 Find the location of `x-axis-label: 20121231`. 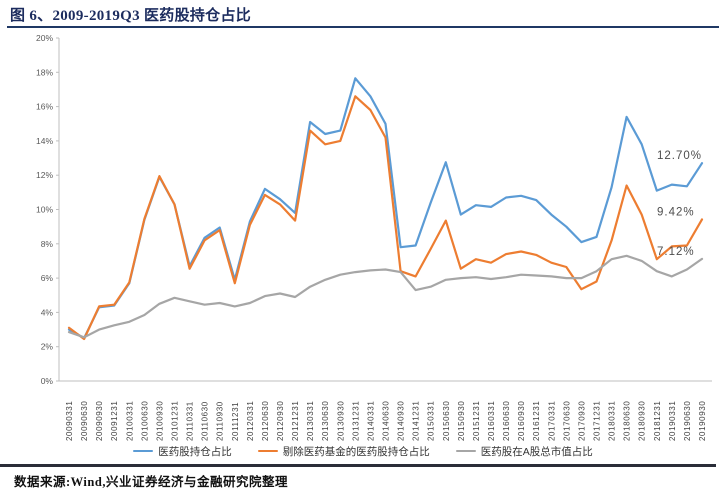

x-axis-label: 20121231 is located at coordinates (295, 421).